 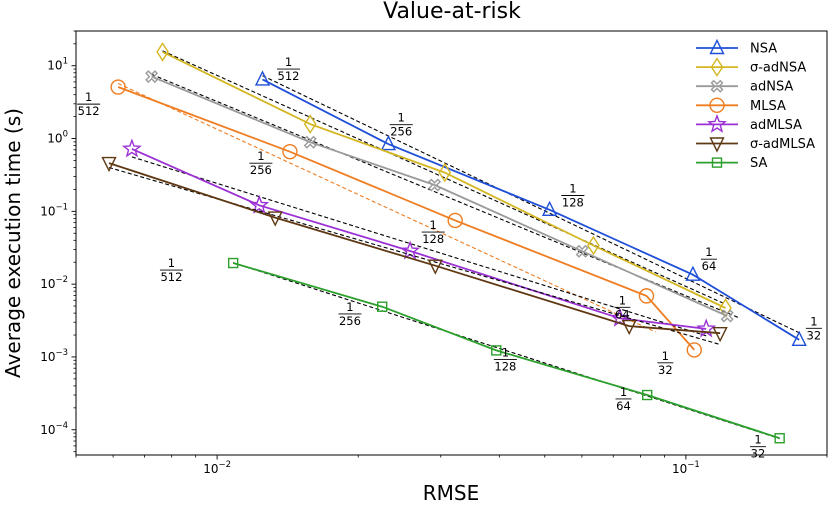 I want to click on legend-label: σ-adNSA, so click(x=778, y=68).